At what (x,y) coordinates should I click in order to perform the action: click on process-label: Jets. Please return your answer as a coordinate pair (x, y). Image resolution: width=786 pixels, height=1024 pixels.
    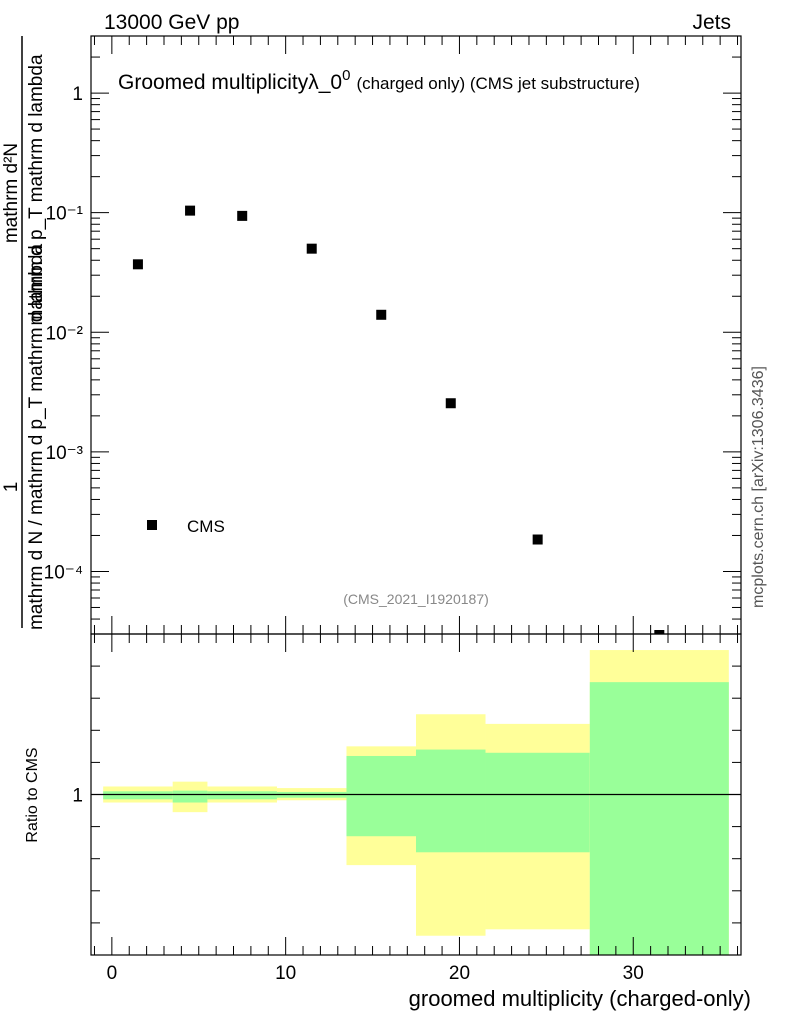
    Looking at the image, I should click on (711, 22).